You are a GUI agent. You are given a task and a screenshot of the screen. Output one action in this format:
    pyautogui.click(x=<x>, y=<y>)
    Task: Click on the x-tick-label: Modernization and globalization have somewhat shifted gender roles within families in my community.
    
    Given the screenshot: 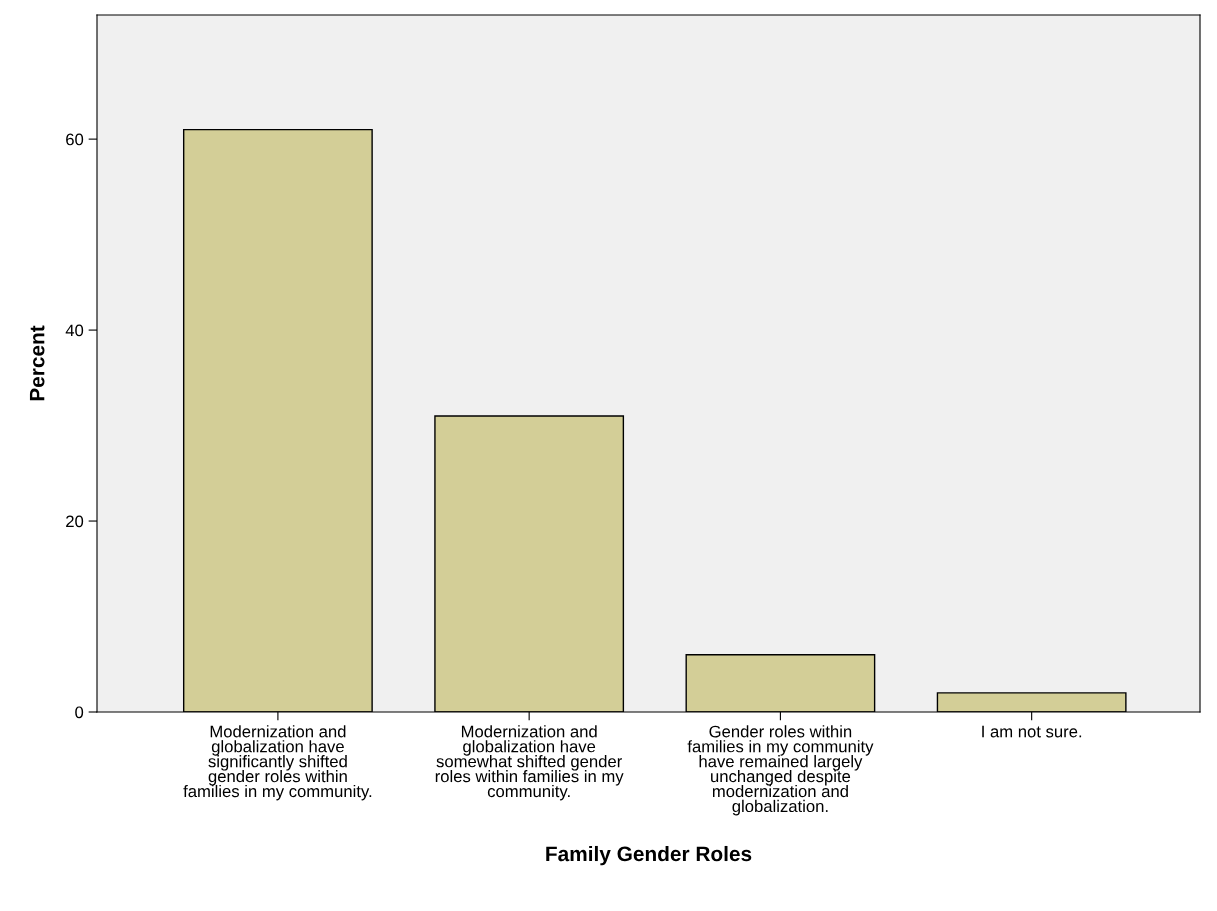 What is the action you would take?
    pyautogui.click(x=529, y=763)
    